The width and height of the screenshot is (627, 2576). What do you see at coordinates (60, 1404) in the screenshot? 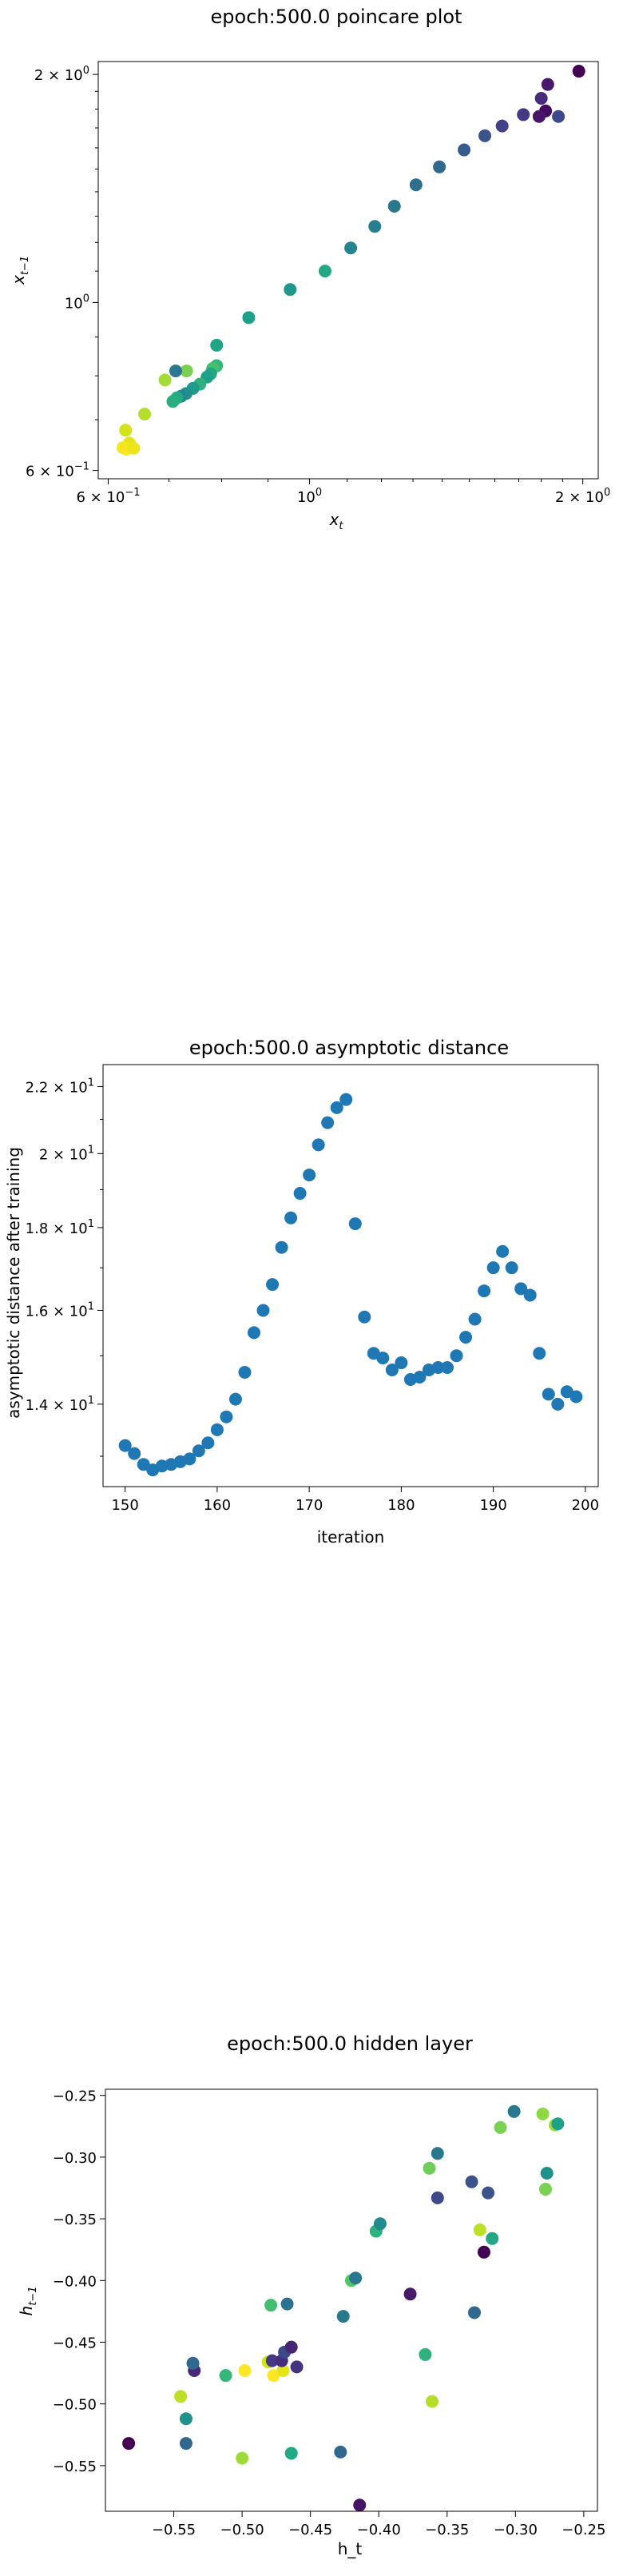
I see `distance-y-tick-label: 1.4 × 10¹` at bounding box center [60, 1404].